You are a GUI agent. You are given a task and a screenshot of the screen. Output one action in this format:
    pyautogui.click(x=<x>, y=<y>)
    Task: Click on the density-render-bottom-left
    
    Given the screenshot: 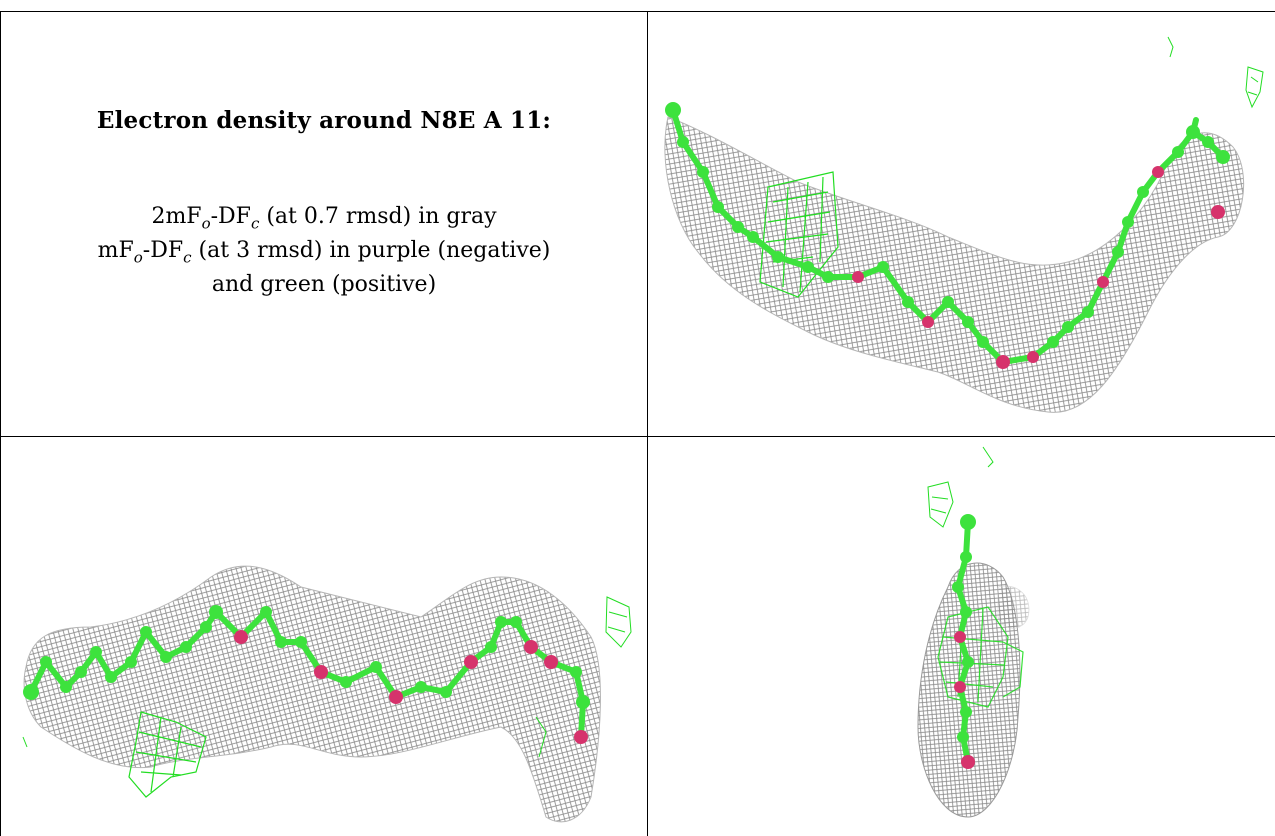 What is the action you would take?
    pyautogui.click(x=327, y=694)
    